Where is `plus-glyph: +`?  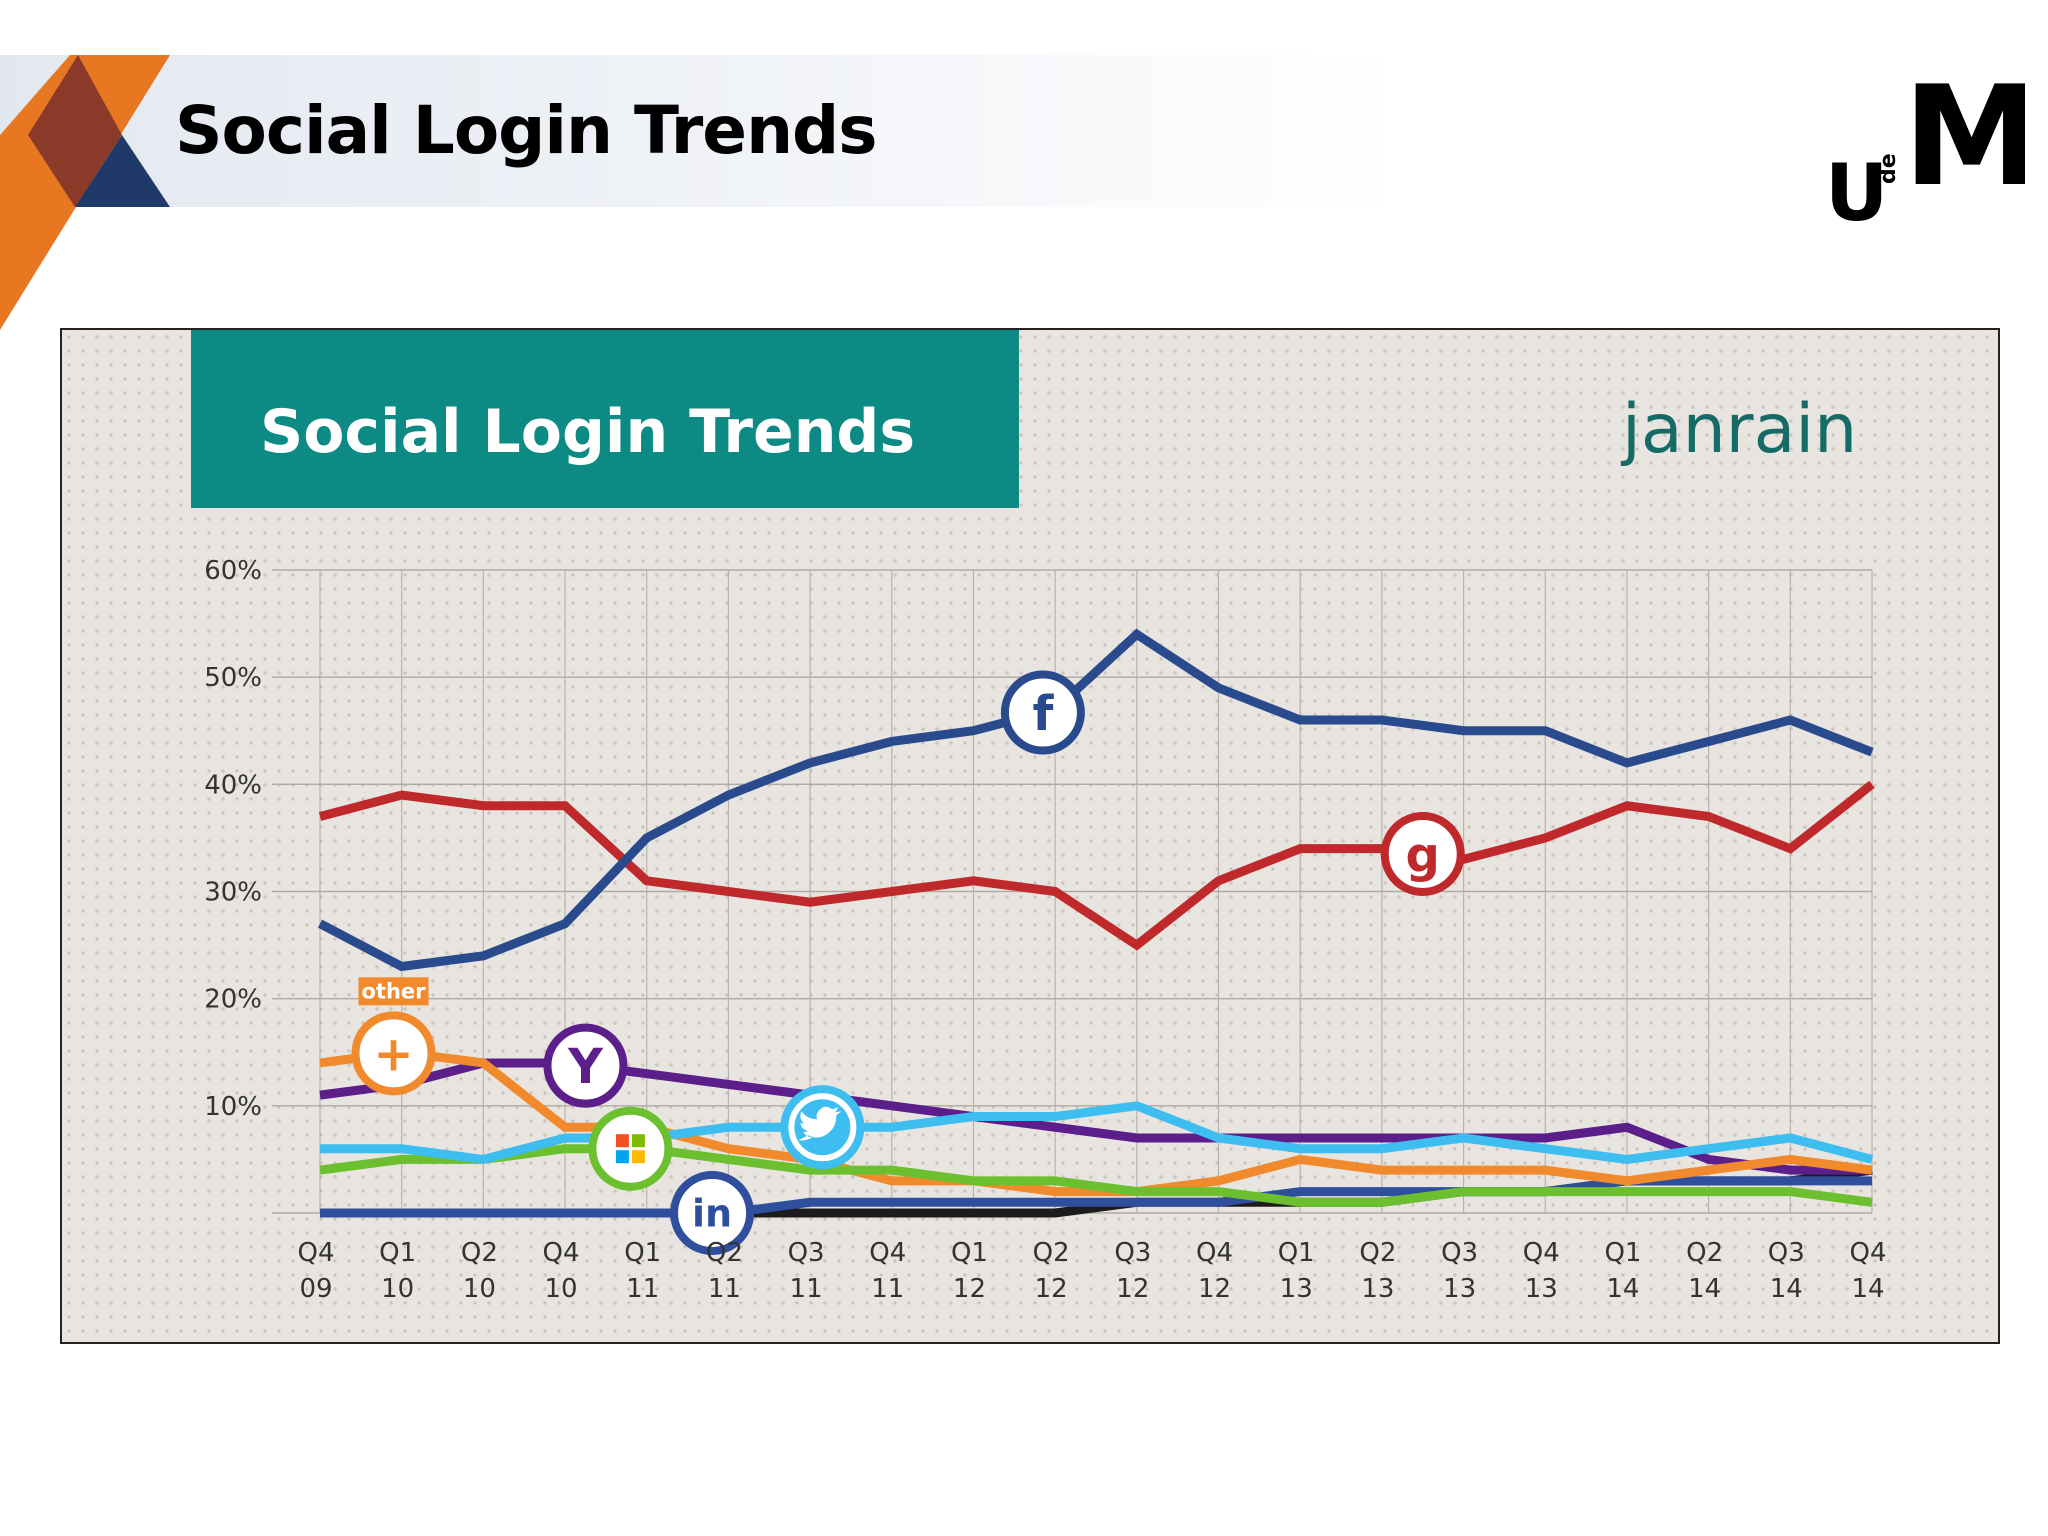
plus-glyph: + is located at coordinates (393, 1055).